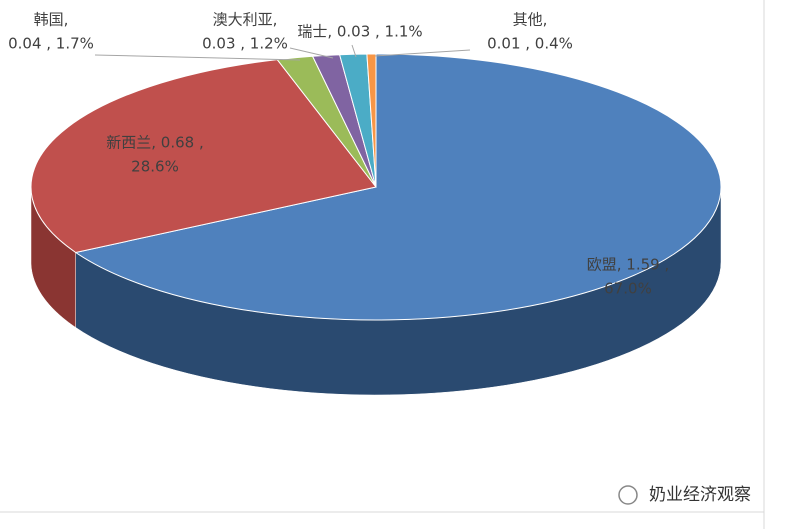  I want to click on slice, so click(371, 120).